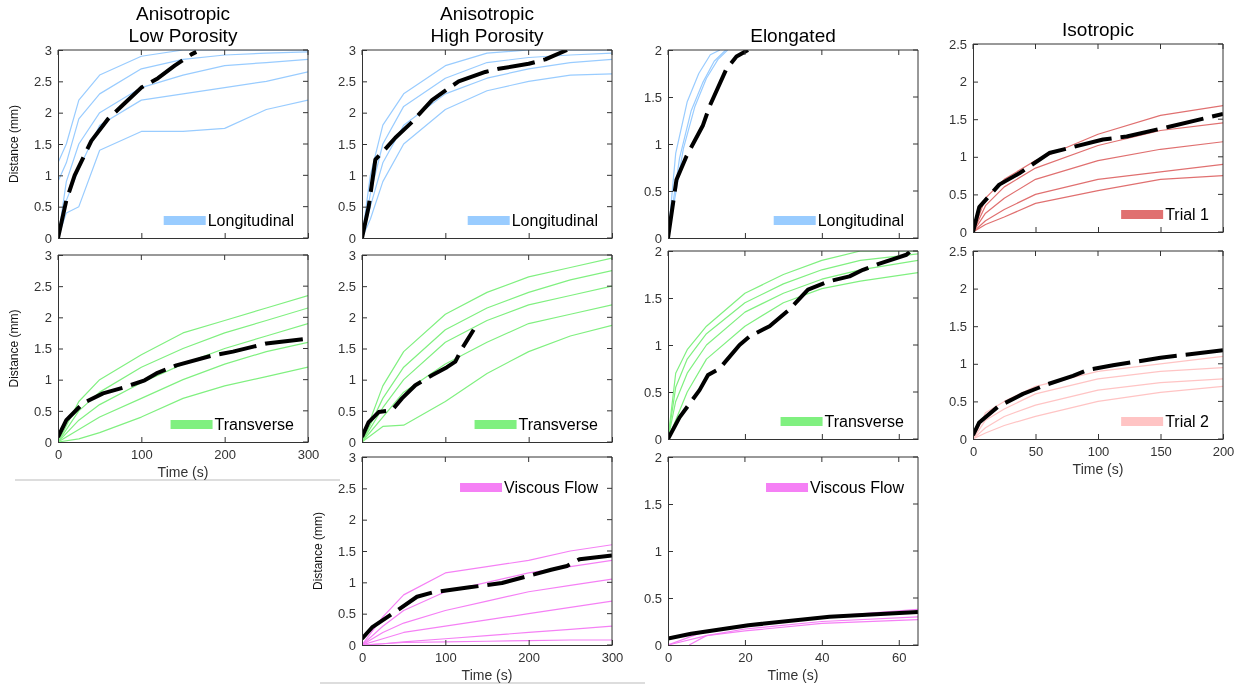 Image resolution: width=1244 pixels, height=687 pixels. Describe the element at coordinates (822, 658) in the screenshot. I see `x-tick-label: 40` at that location.